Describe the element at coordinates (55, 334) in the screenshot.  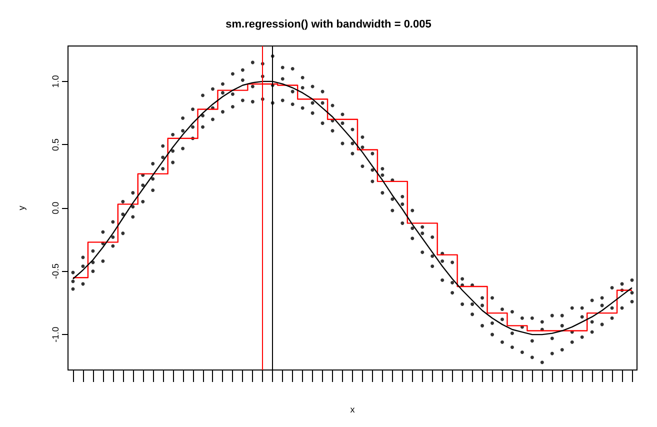
I see `y-tick-label: -1.0` at that location.